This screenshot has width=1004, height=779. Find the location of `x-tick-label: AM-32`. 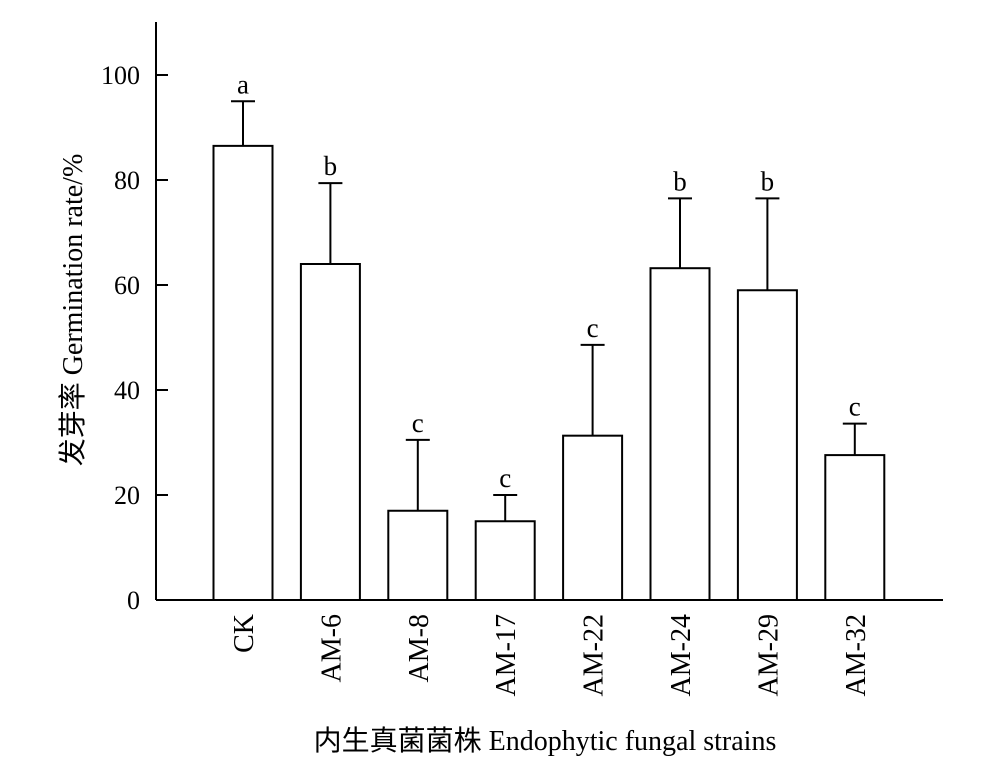

x-tick-label: AM-32 is located at coordinates (856, 655).